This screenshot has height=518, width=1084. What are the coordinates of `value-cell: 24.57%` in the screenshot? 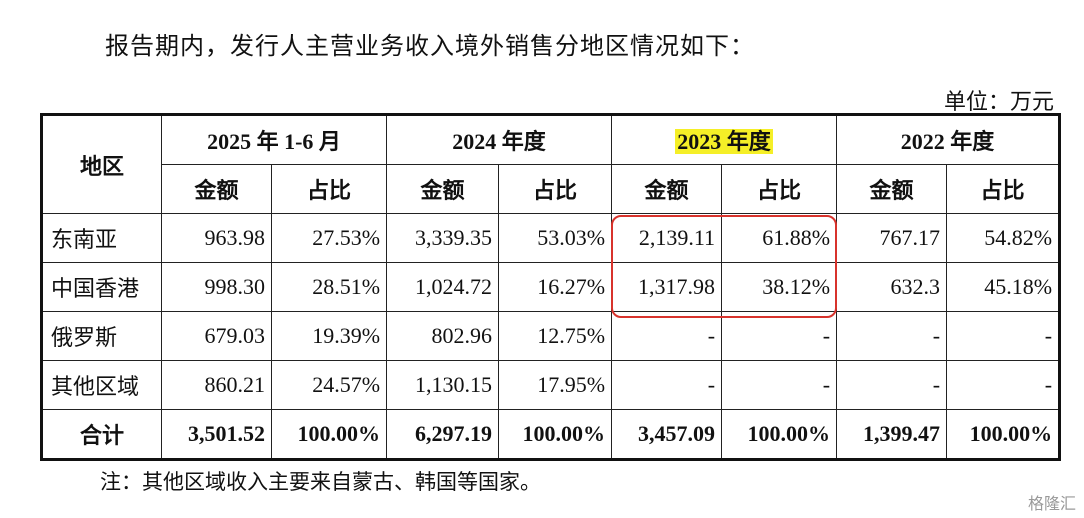 It's located at (329, 385).